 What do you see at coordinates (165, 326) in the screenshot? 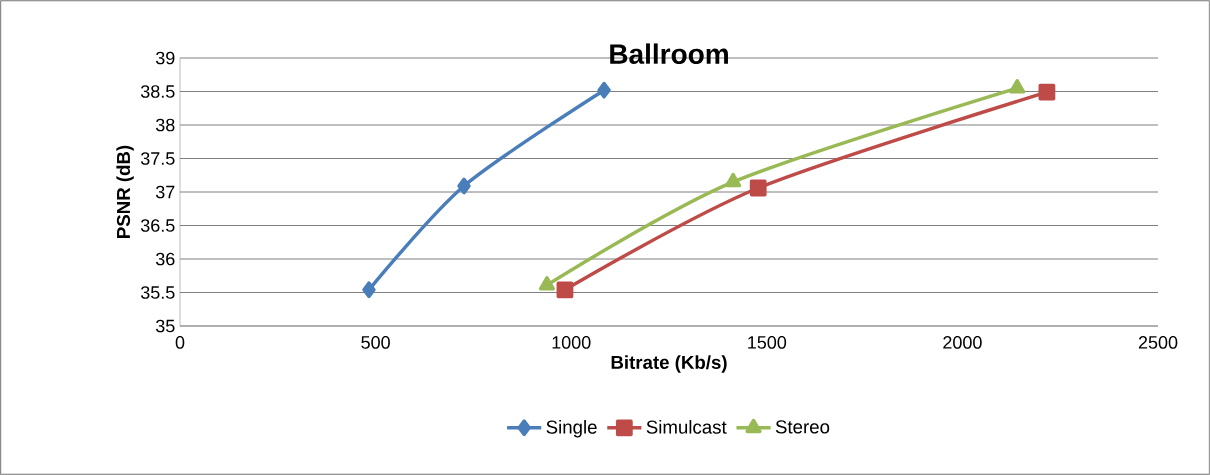
I see `y-tick-label: 35` at bounding box center [165, 326].